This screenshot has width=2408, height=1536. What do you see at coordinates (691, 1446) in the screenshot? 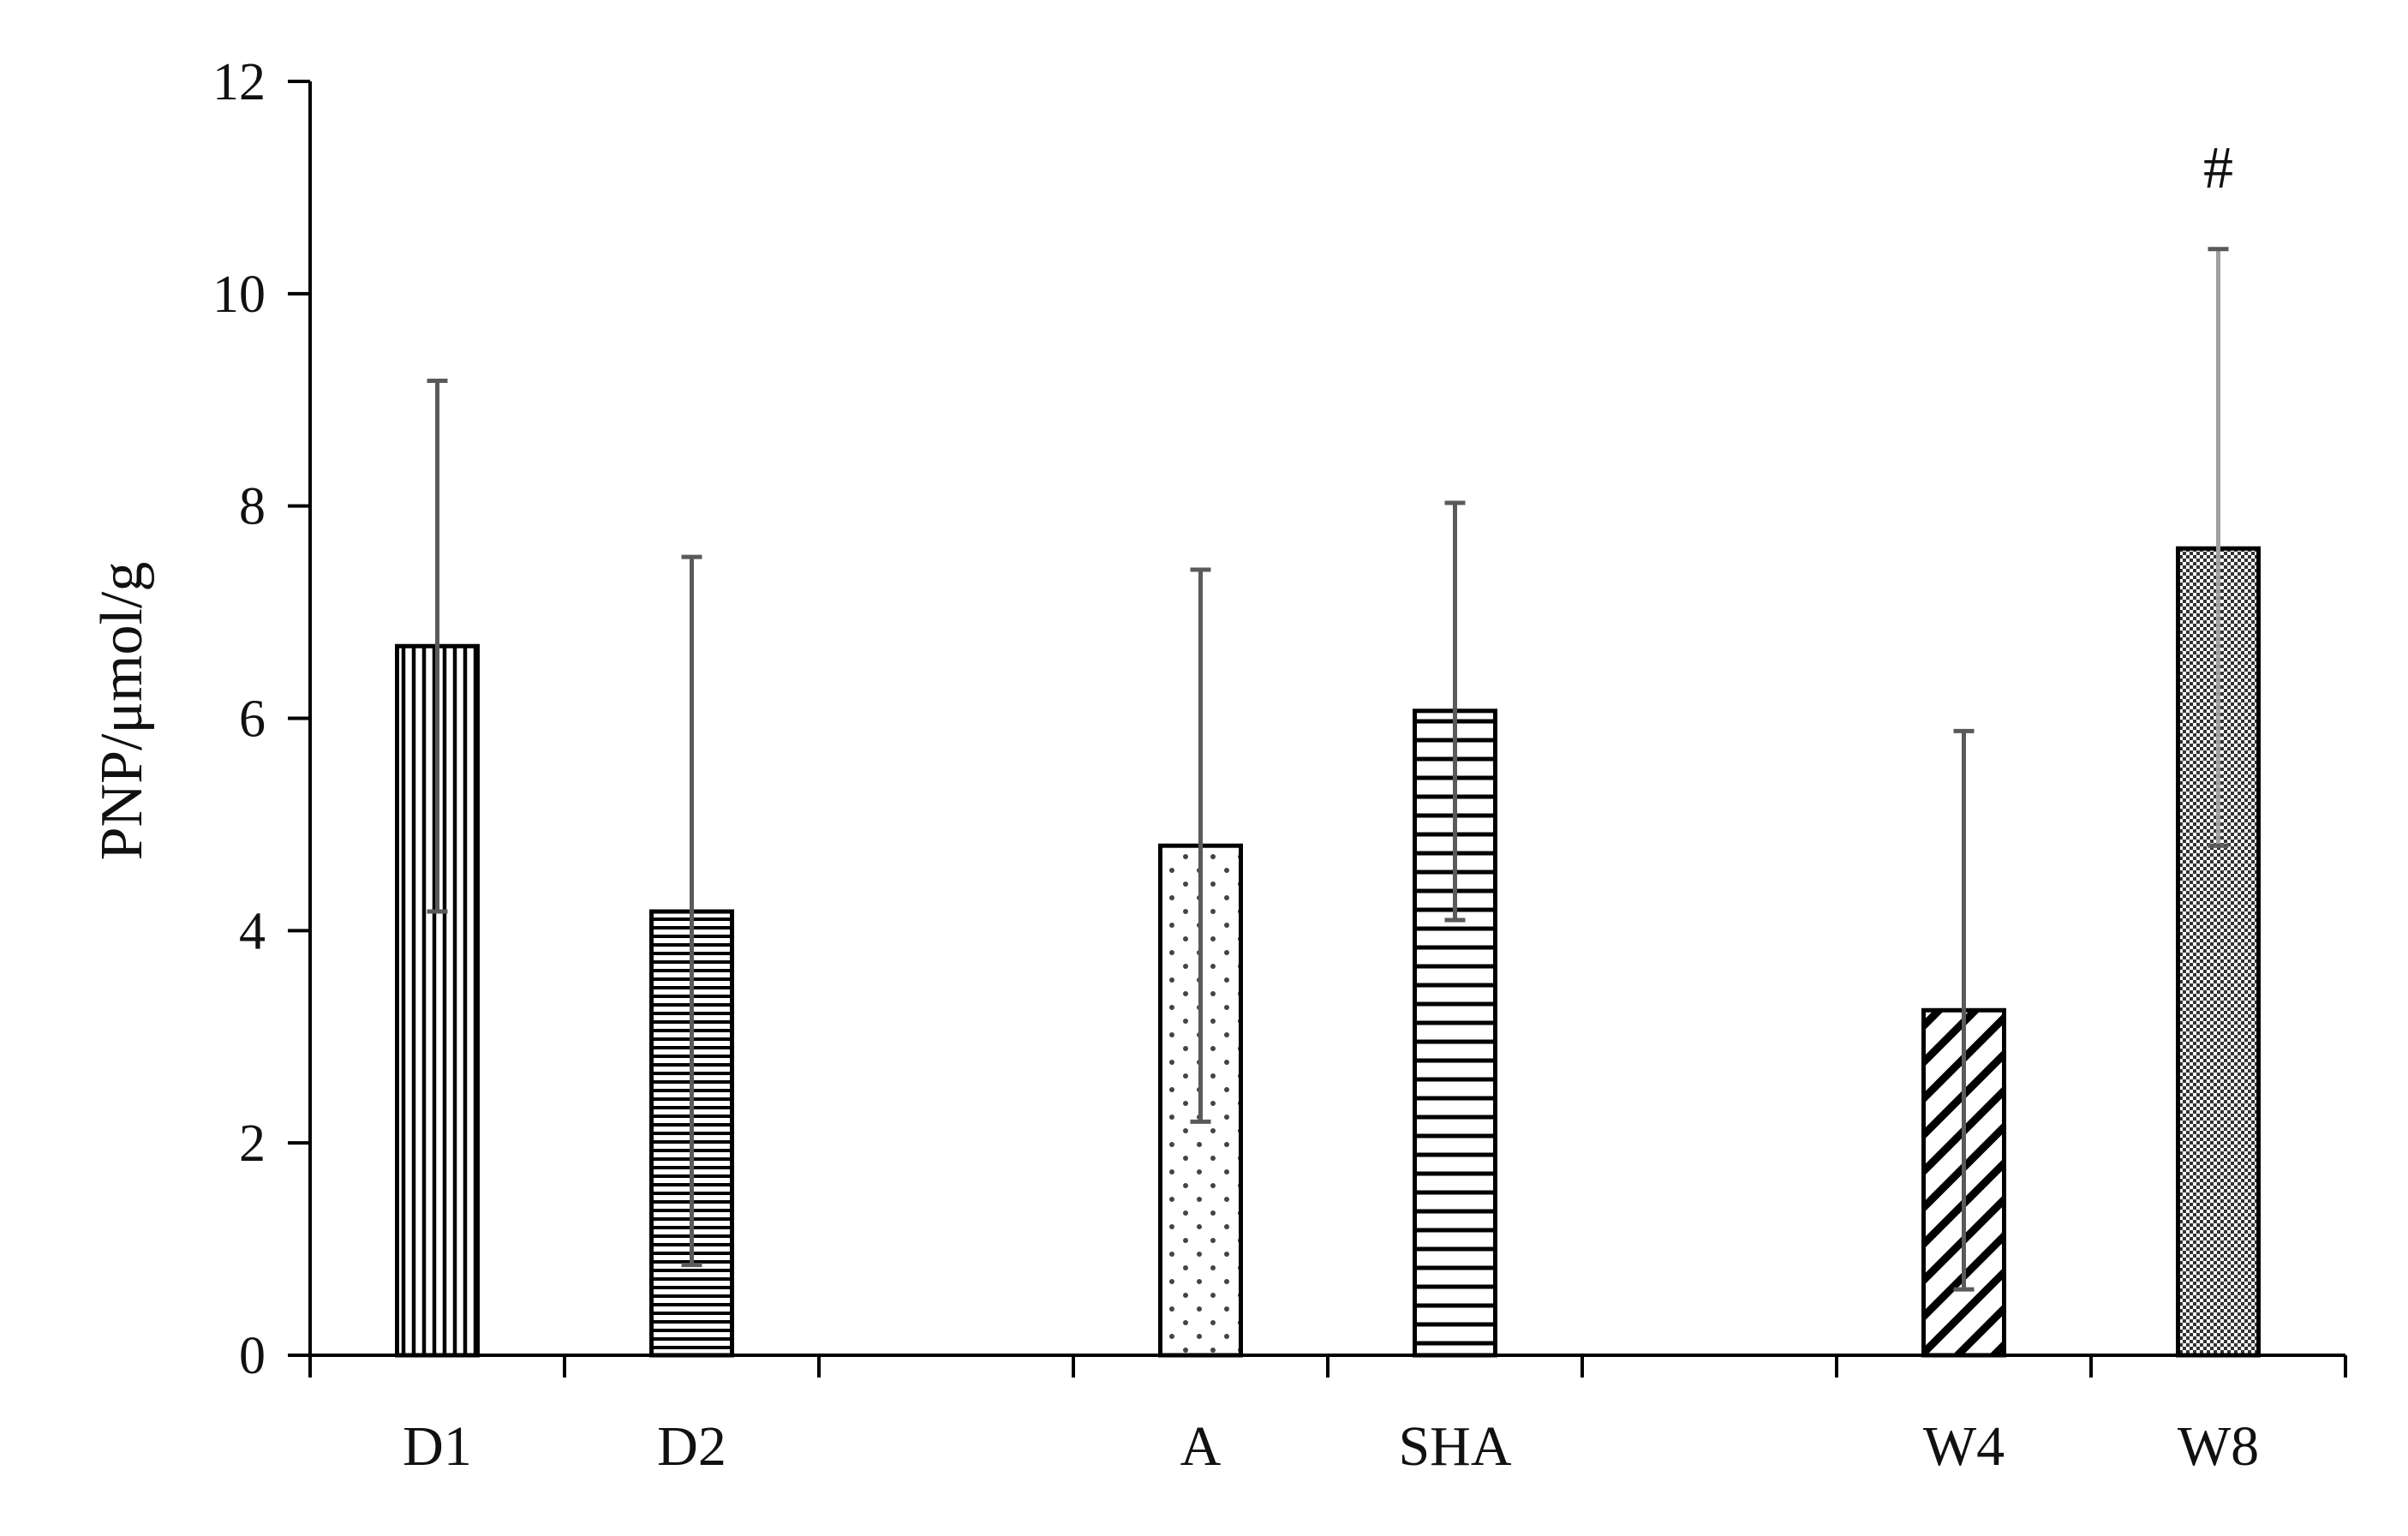
I see `category-label-d2: D2` at bounding box center [691, 1446].